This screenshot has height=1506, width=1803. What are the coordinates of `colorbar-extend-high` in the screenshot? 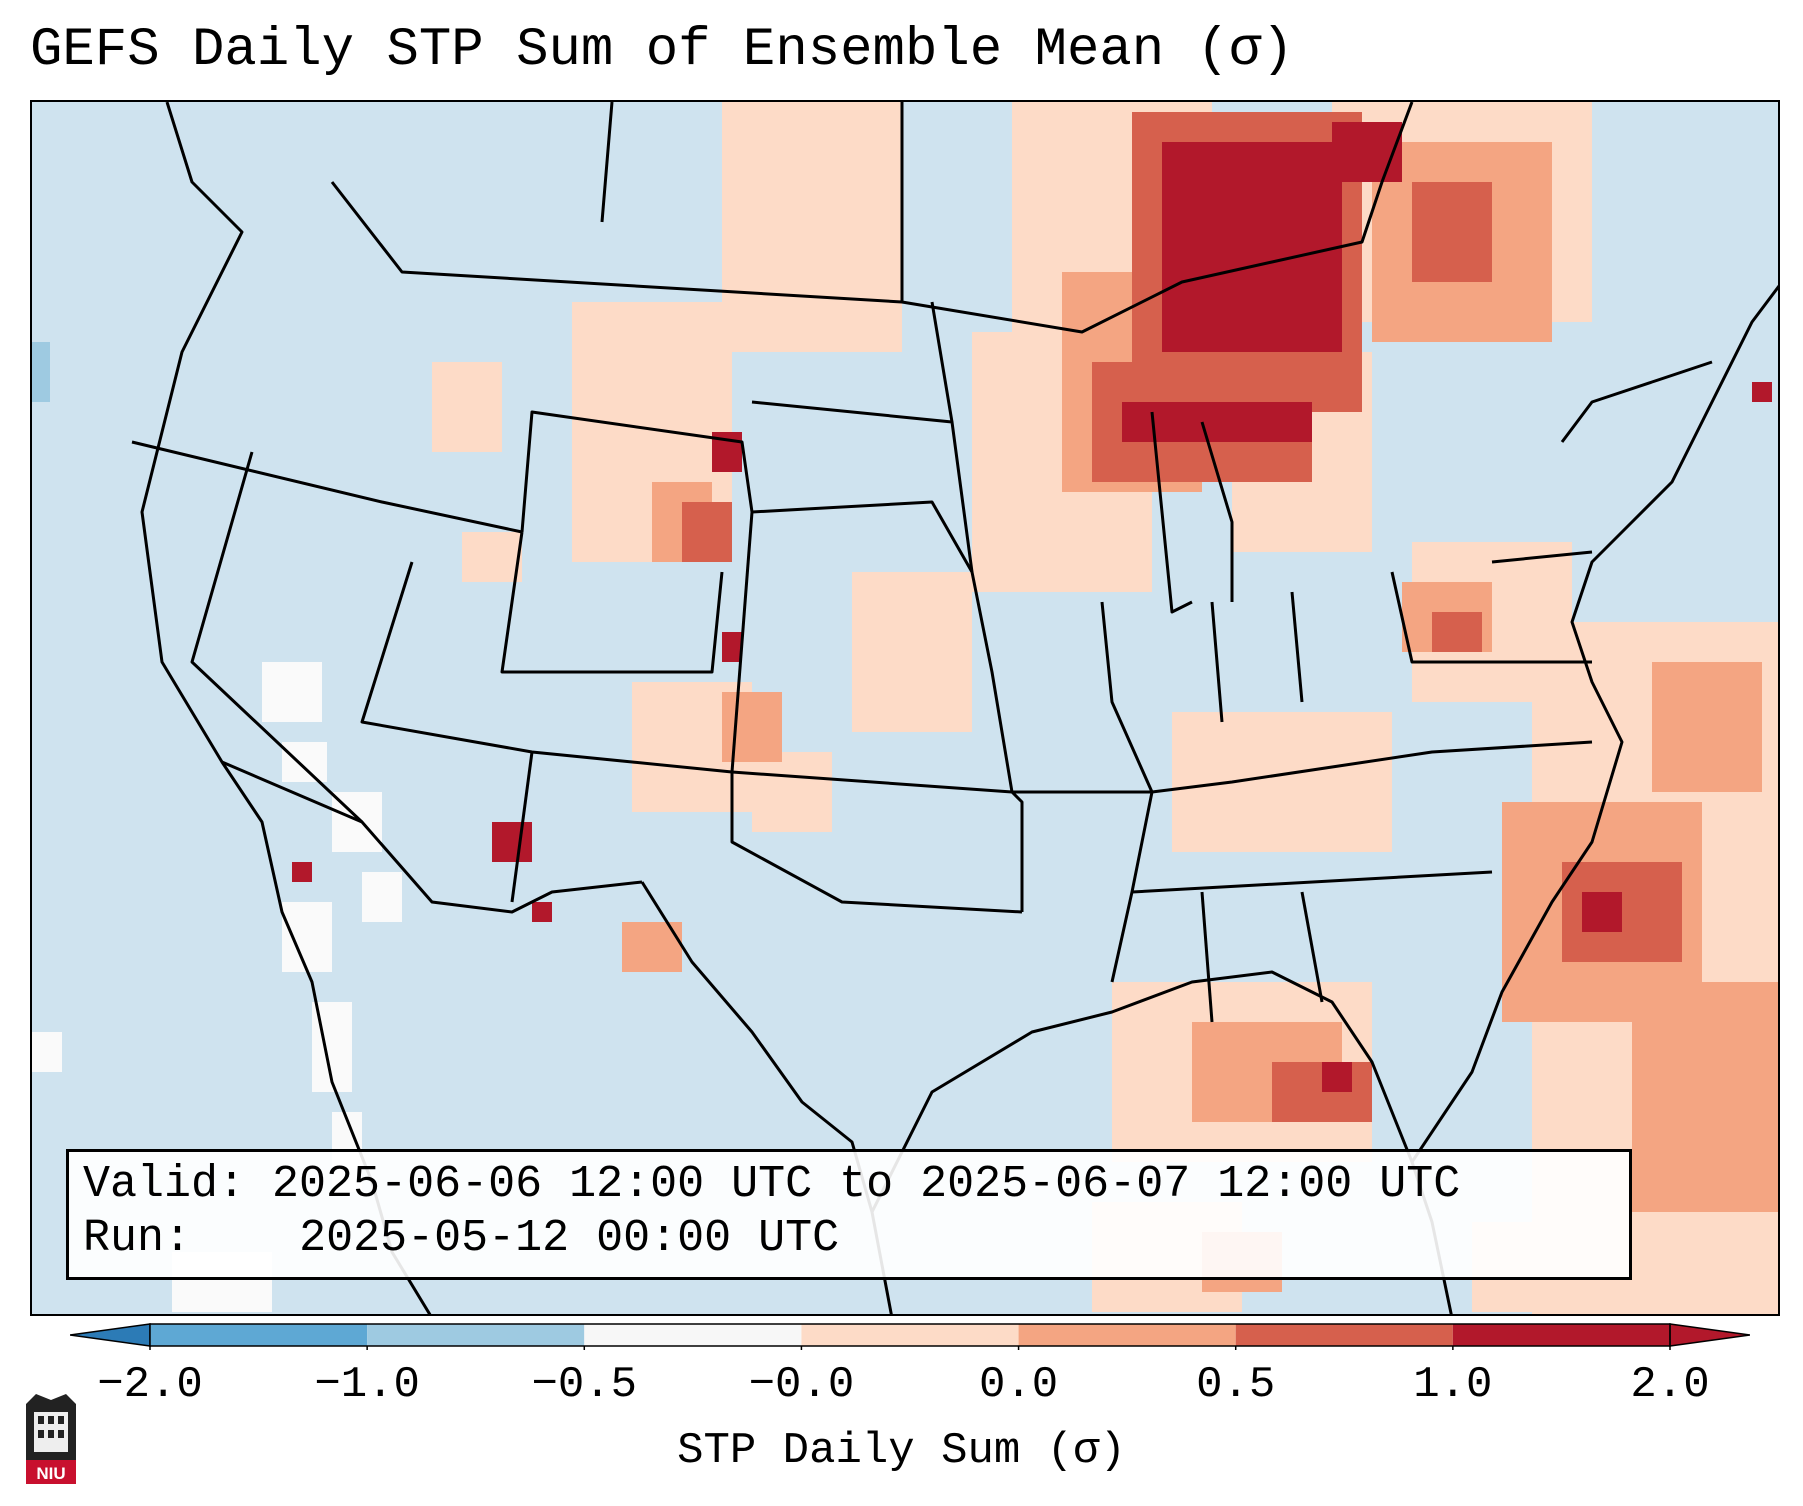 It's located at (1709, 1335).